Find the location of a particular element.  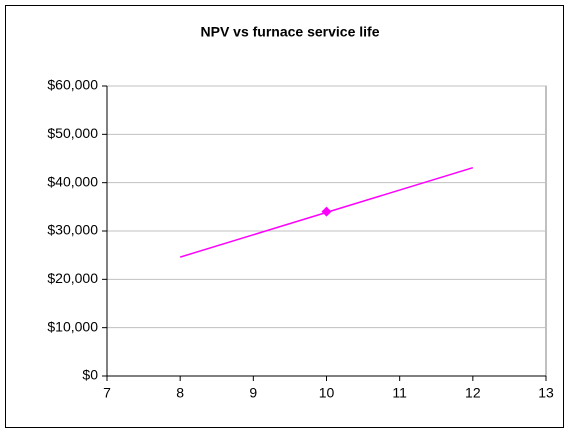

chart-title: NPV vs furnace service life is located at coordinates (290, 32).